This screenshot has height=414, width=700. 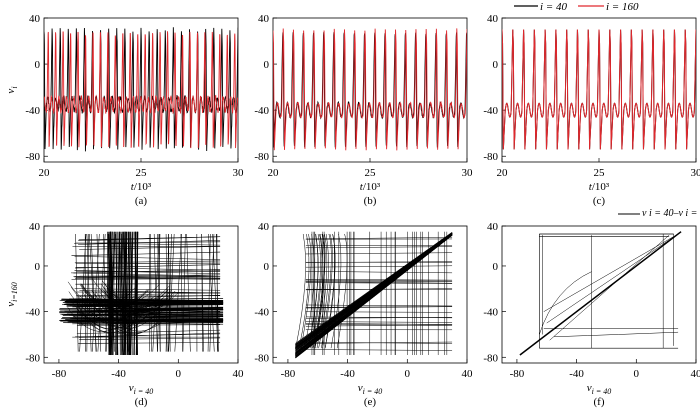 I want to click on top-legend: i = 40 i = 160, so click(x=576, y=7).